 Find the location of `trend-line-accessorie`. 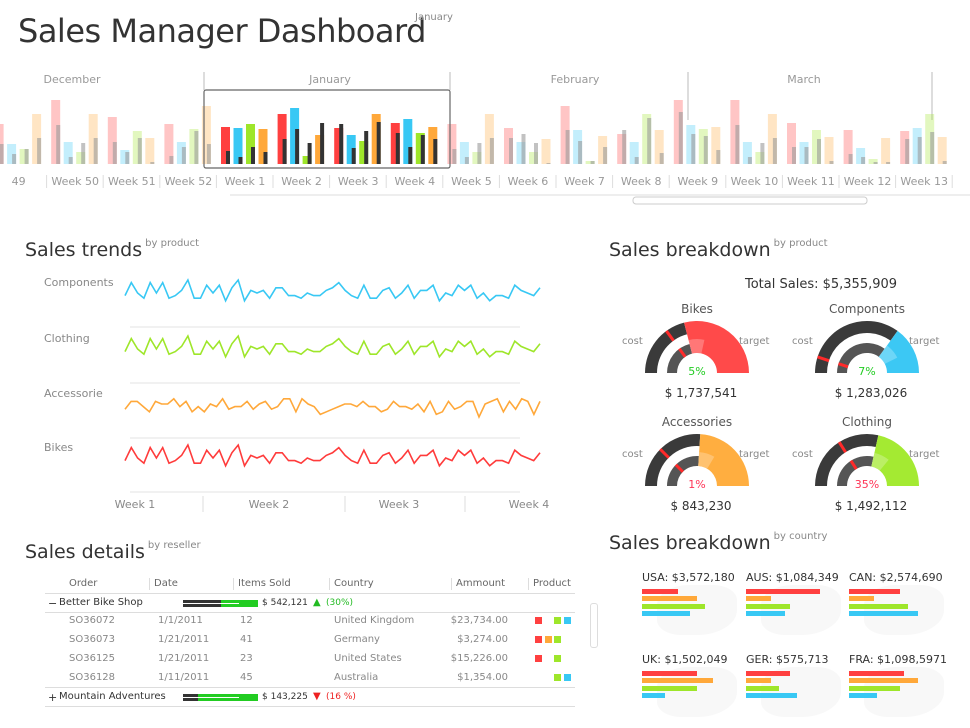

trend-line-accessorie is located at coordinates (332, 408).